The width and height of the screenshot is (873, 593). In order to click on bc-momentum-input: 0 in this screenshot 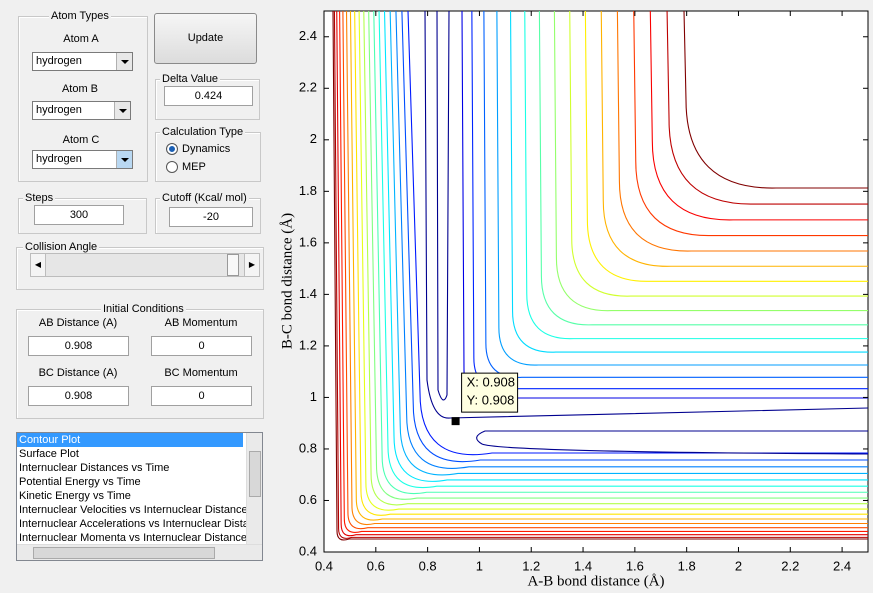, I will do `click(201, 396)`.